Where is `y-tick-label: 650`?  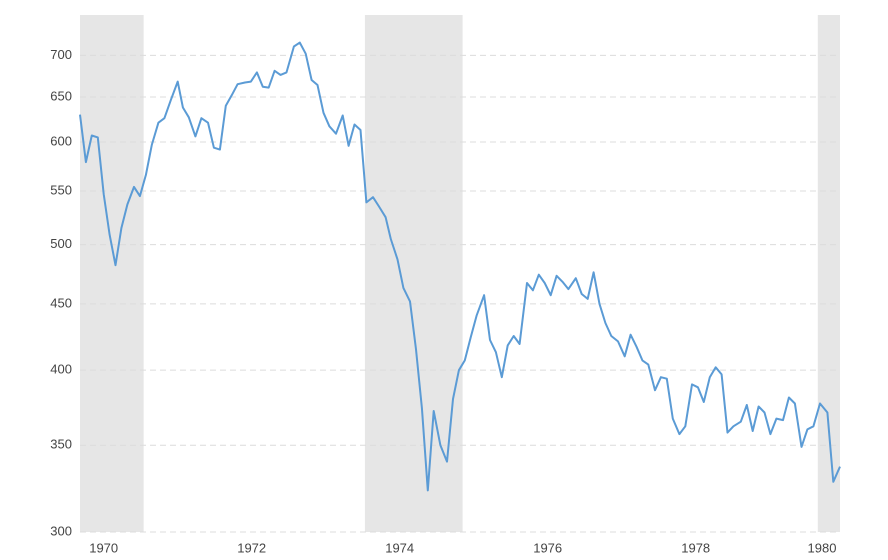
y-tick-label: 650 is located at coordinates (61, 95).